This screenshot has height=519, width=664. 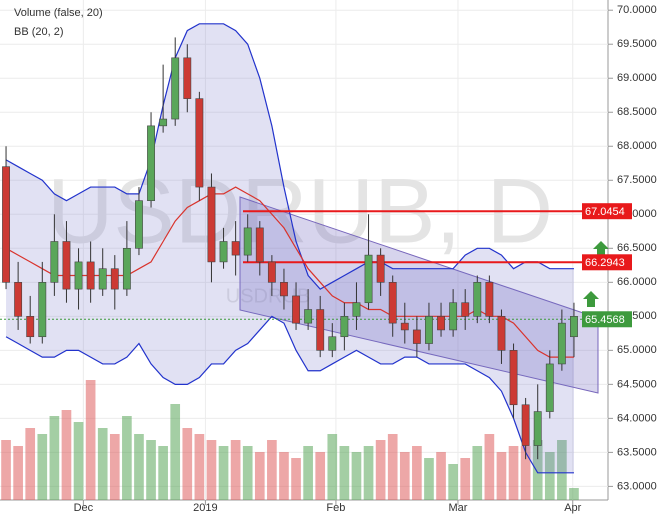 I want to click on y-tick-label: 64.0000, so click(x=637, y=418).